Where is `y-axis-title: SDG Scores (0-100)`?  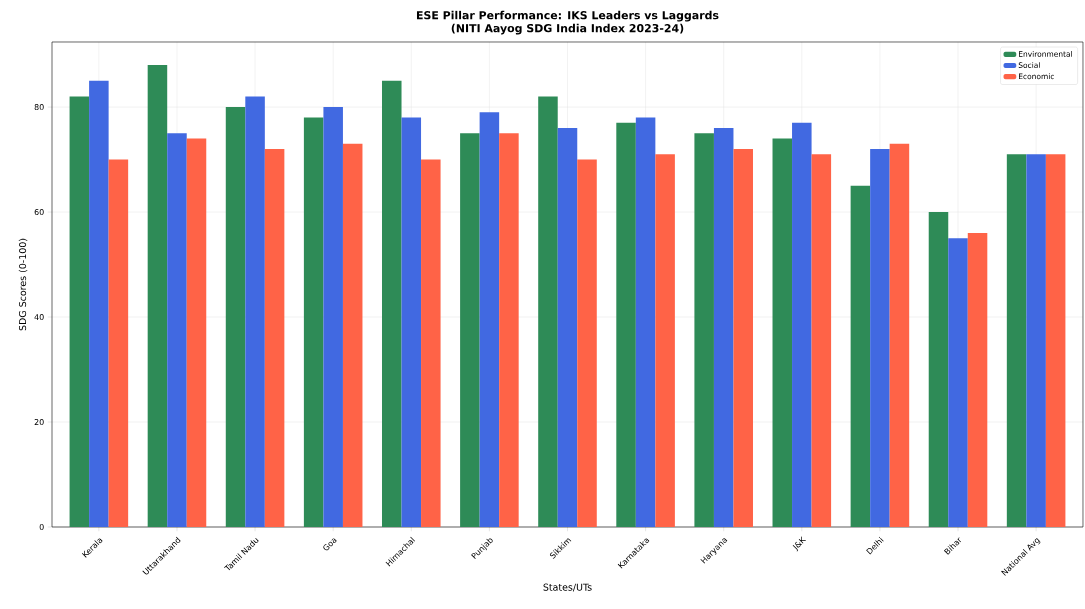 y-axis-title: SDG Scores (0-100) is located at coordinates (23, 284).